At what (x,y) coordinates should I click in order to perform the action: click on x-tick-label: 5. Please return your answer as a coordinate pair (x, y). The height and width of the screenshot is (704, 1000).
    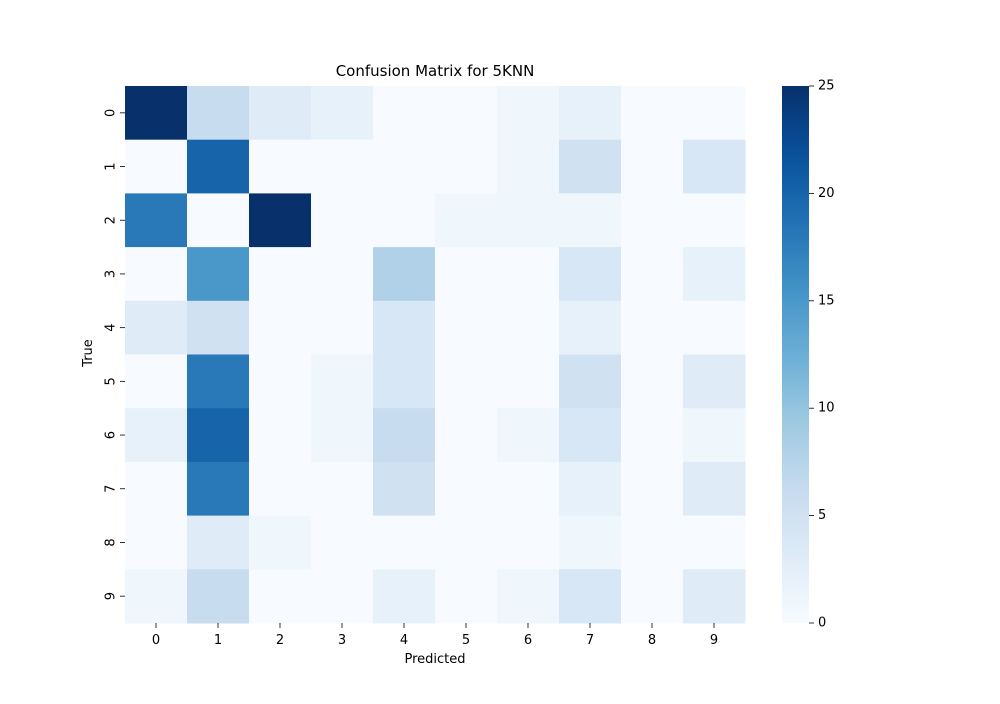
    Looking at the image, I should click on (466, 640).